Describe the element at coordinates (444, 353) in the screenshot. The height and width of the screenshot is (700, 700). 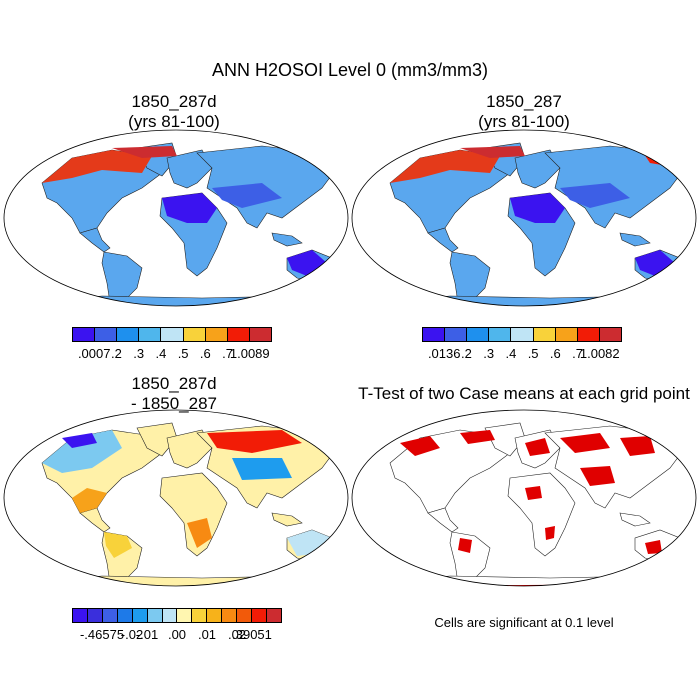
I see `colorbar-2-label: .0136` at that location.